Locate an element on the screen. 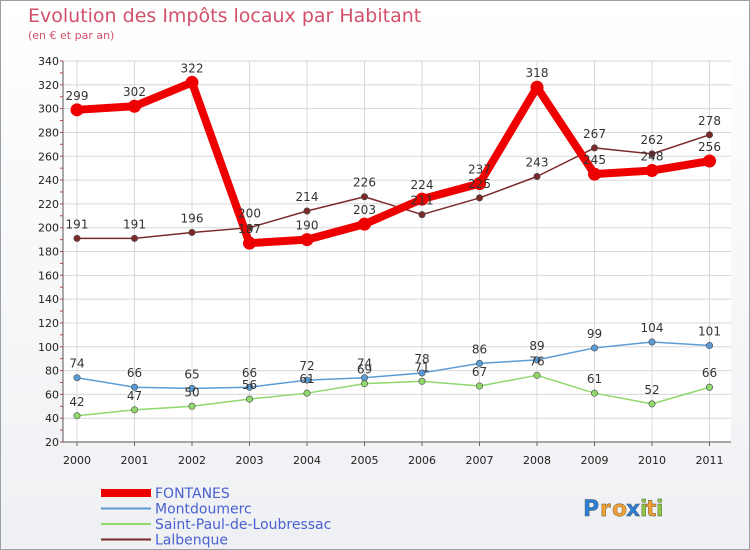 This screenshot has height=550, width=750. data-label: 61 is located at coordinates (306, 379).